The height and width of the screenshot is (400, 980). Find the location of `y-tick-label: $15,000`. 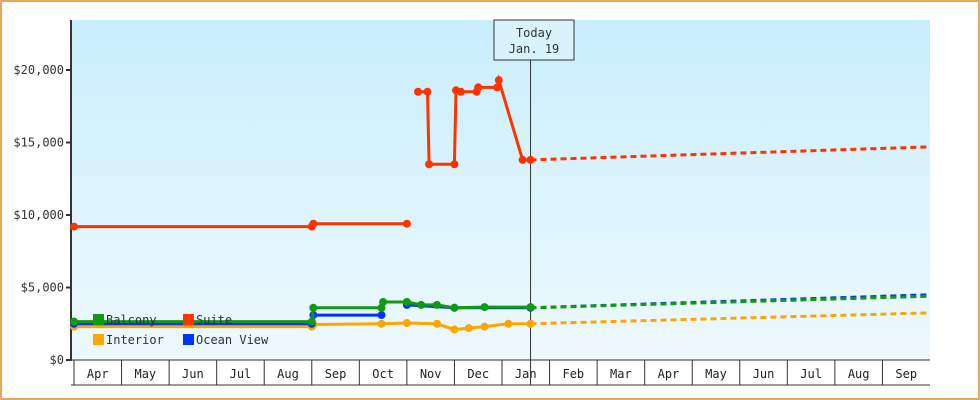

y-tick-label: $15,000 is located at coordinates (38, 143).